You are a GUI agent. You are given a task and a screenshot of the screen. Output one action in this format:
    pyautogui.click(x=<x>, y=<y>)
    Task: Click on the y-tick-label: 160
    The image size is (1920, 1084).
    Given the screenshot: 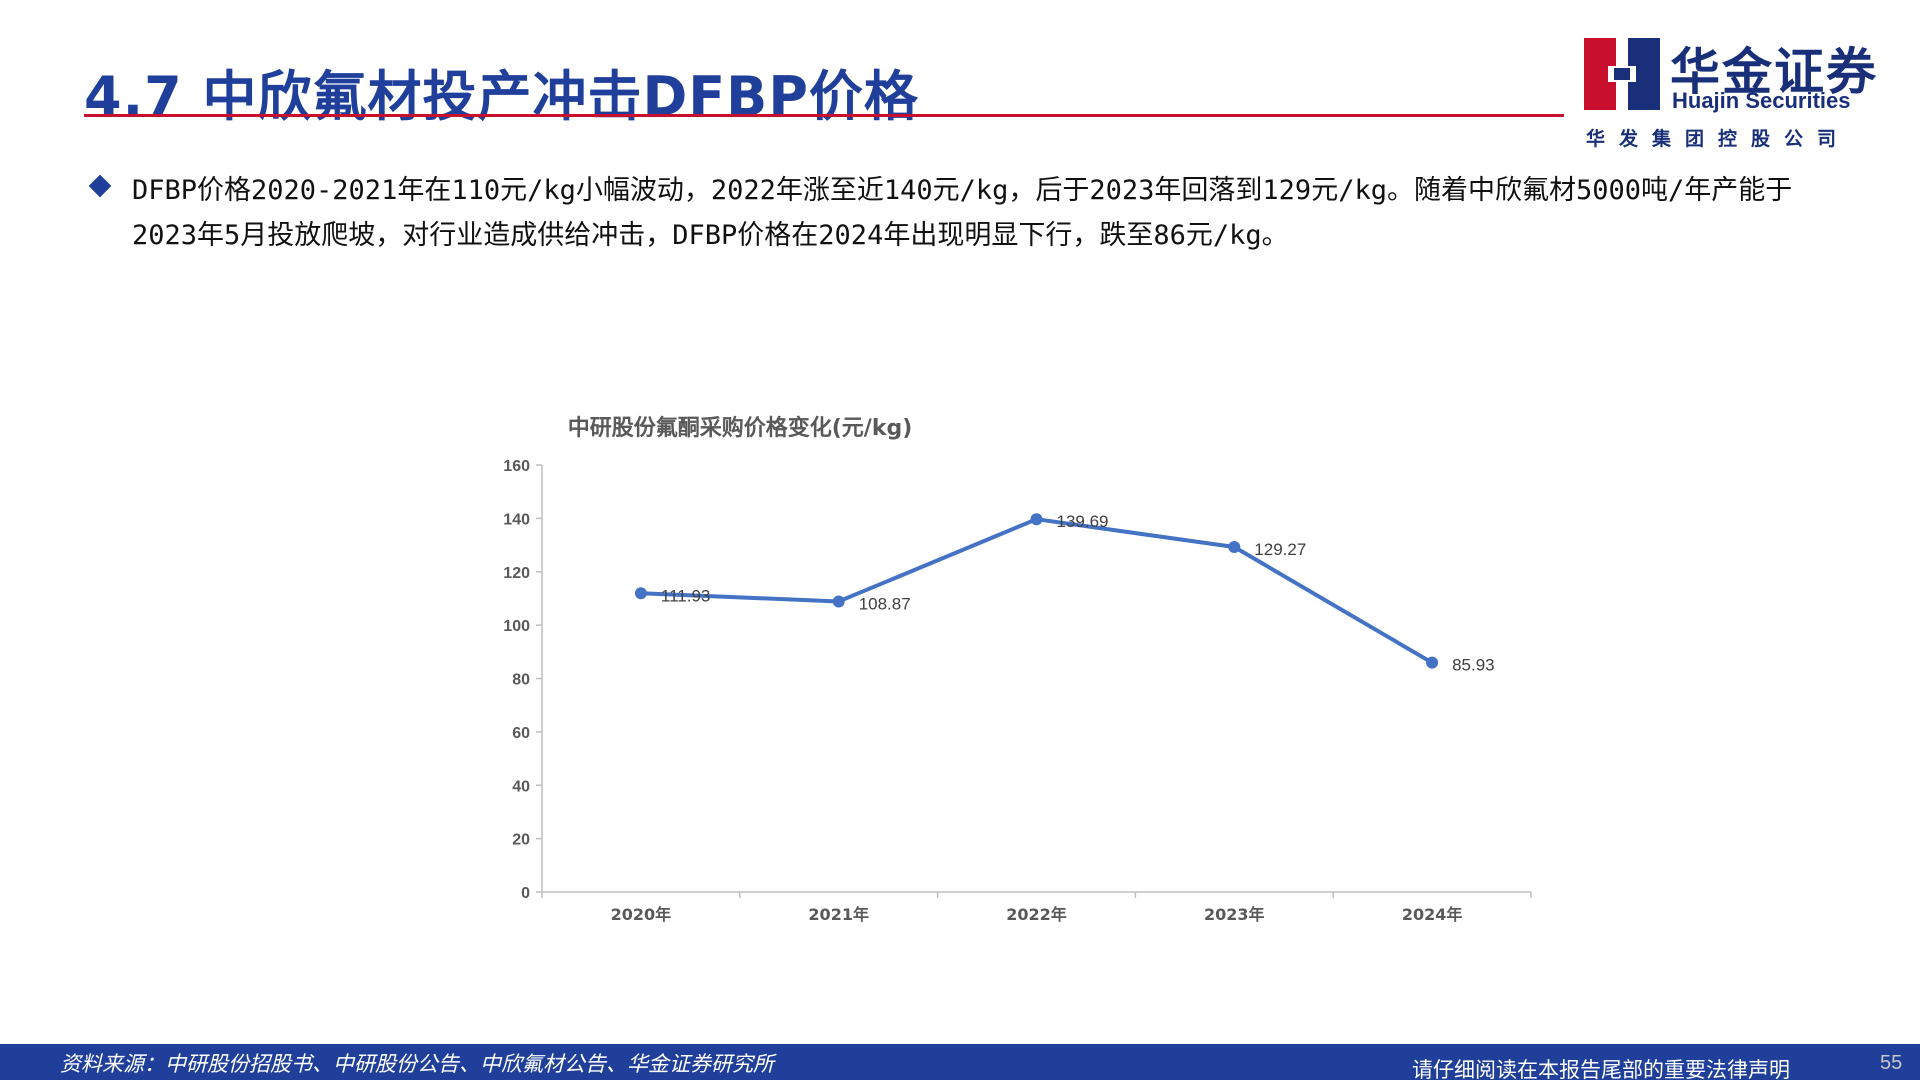 What is the action you would take?
    pyautogui.click(x=516, y=466)
    